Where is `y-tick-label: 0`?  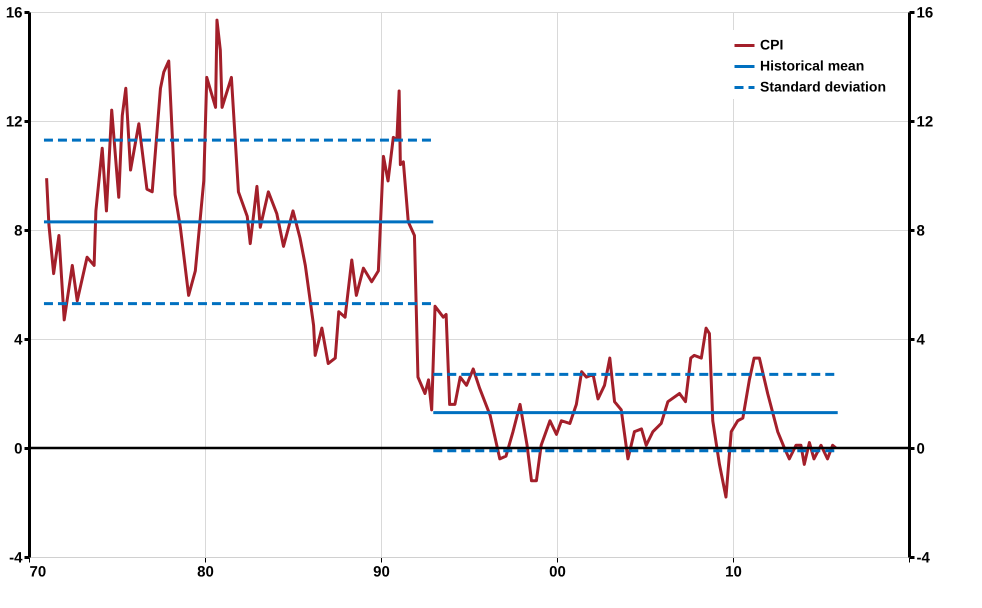
y-tick-label: 0 is located at coordinates (18, 449).